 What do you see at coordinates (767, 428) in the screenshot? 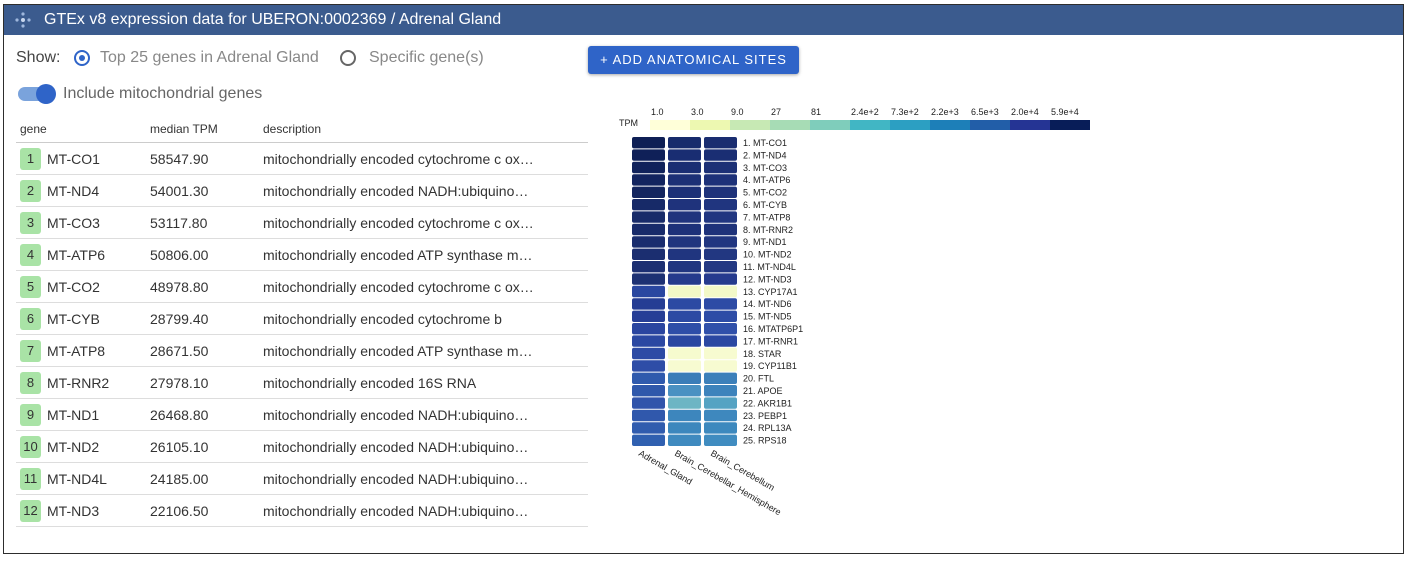
I see `row-label: 24. RPL13A` at bounding box center [767, 428].